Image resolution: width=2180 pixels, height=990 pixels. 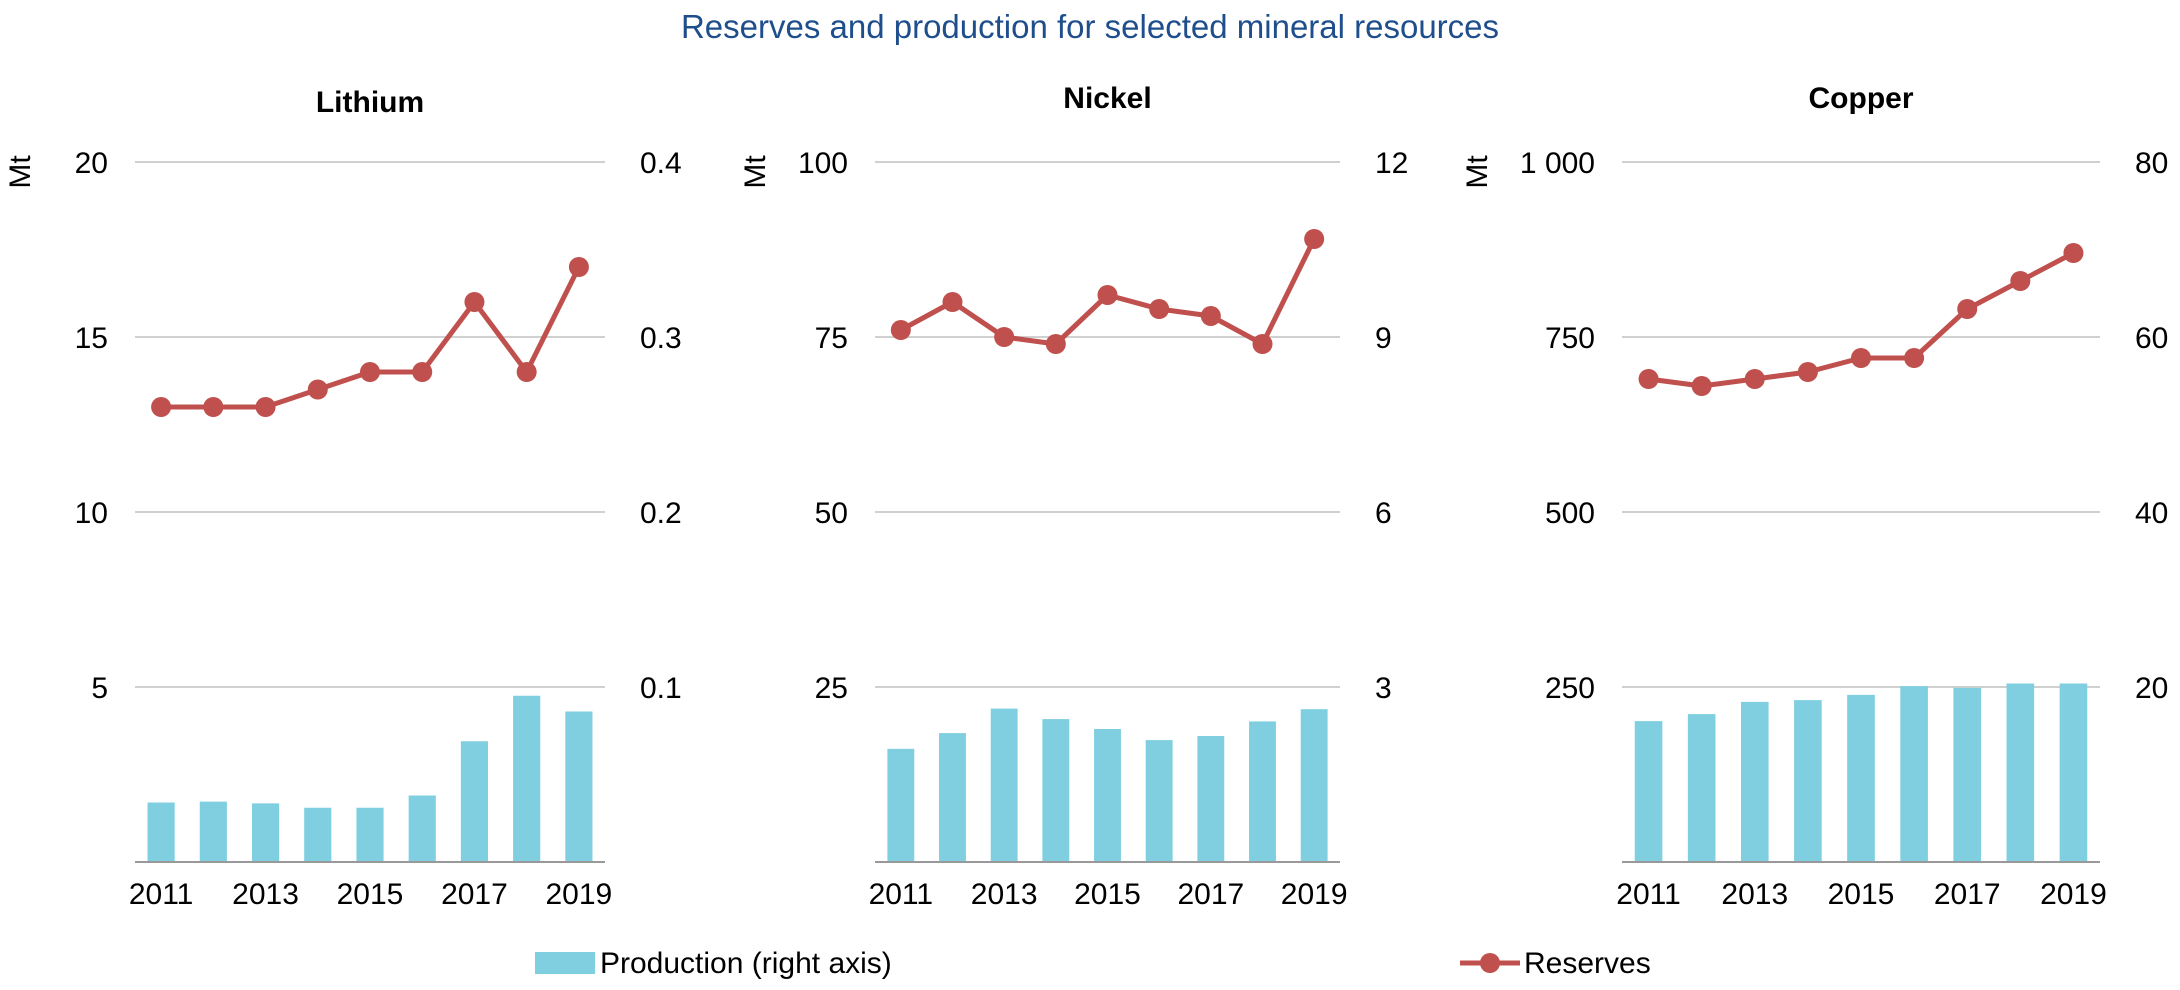 What do you see at coordinates (1570, 338) in the screenshot?
I see `left-tick-label: 750` at bounding box center [1570, 338].